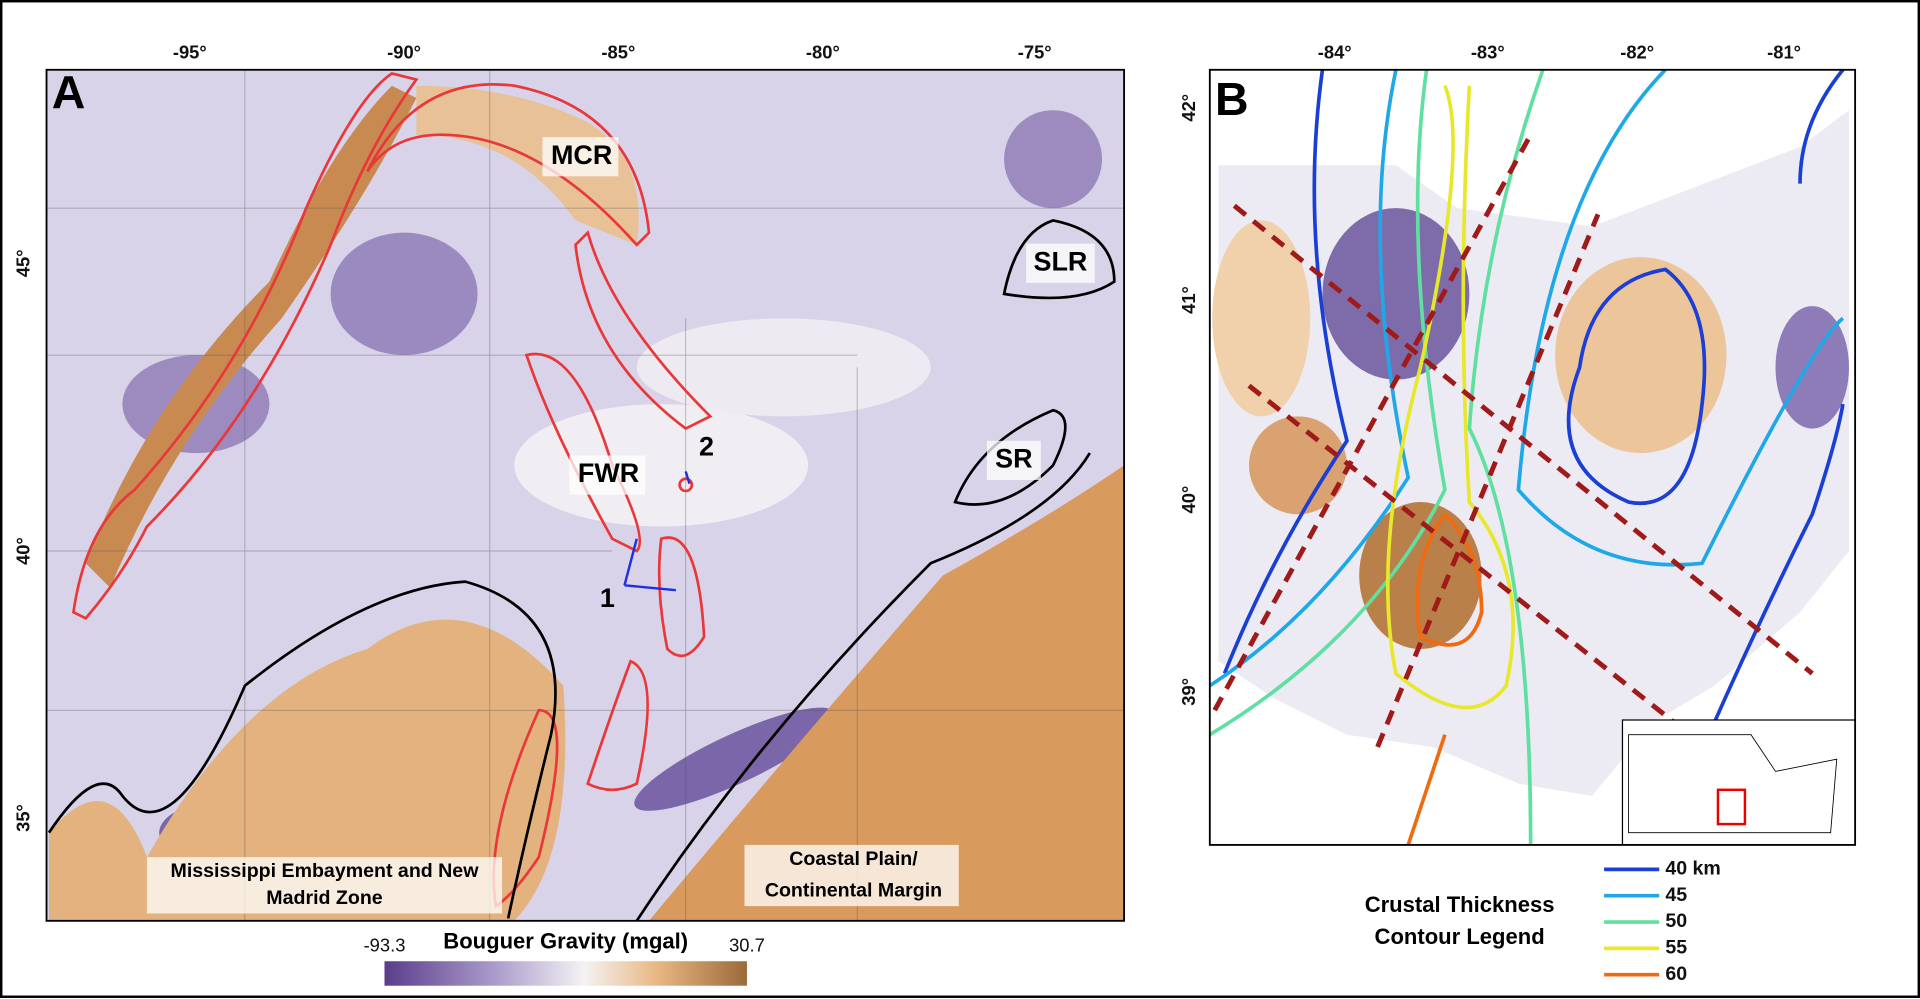  Describe the element at coordinates (1676, 895) in the screenshot. I see `legend-label: 45` at that location.